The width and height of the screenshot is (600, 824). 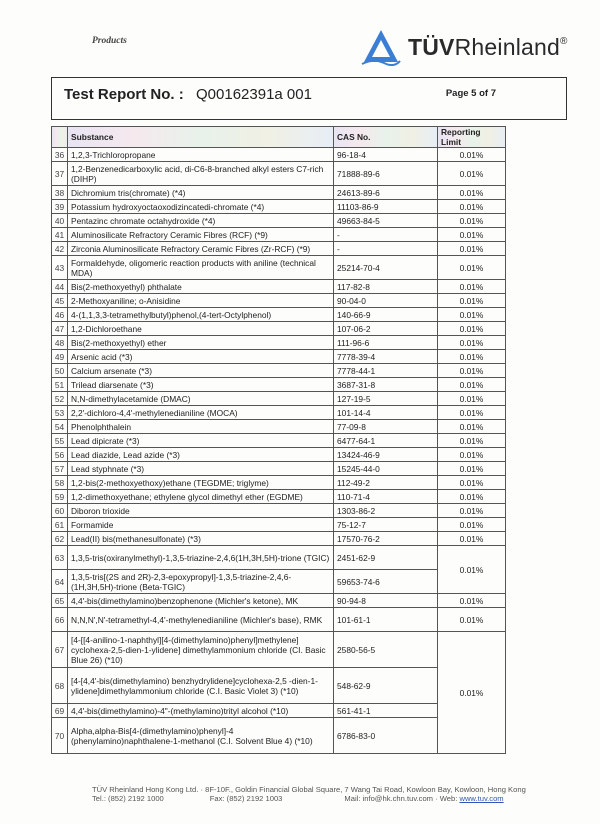 What do you see at coordinates (59, 735) in the screenshot?
I see `row-number: 70` at bounding box center [59, 735].